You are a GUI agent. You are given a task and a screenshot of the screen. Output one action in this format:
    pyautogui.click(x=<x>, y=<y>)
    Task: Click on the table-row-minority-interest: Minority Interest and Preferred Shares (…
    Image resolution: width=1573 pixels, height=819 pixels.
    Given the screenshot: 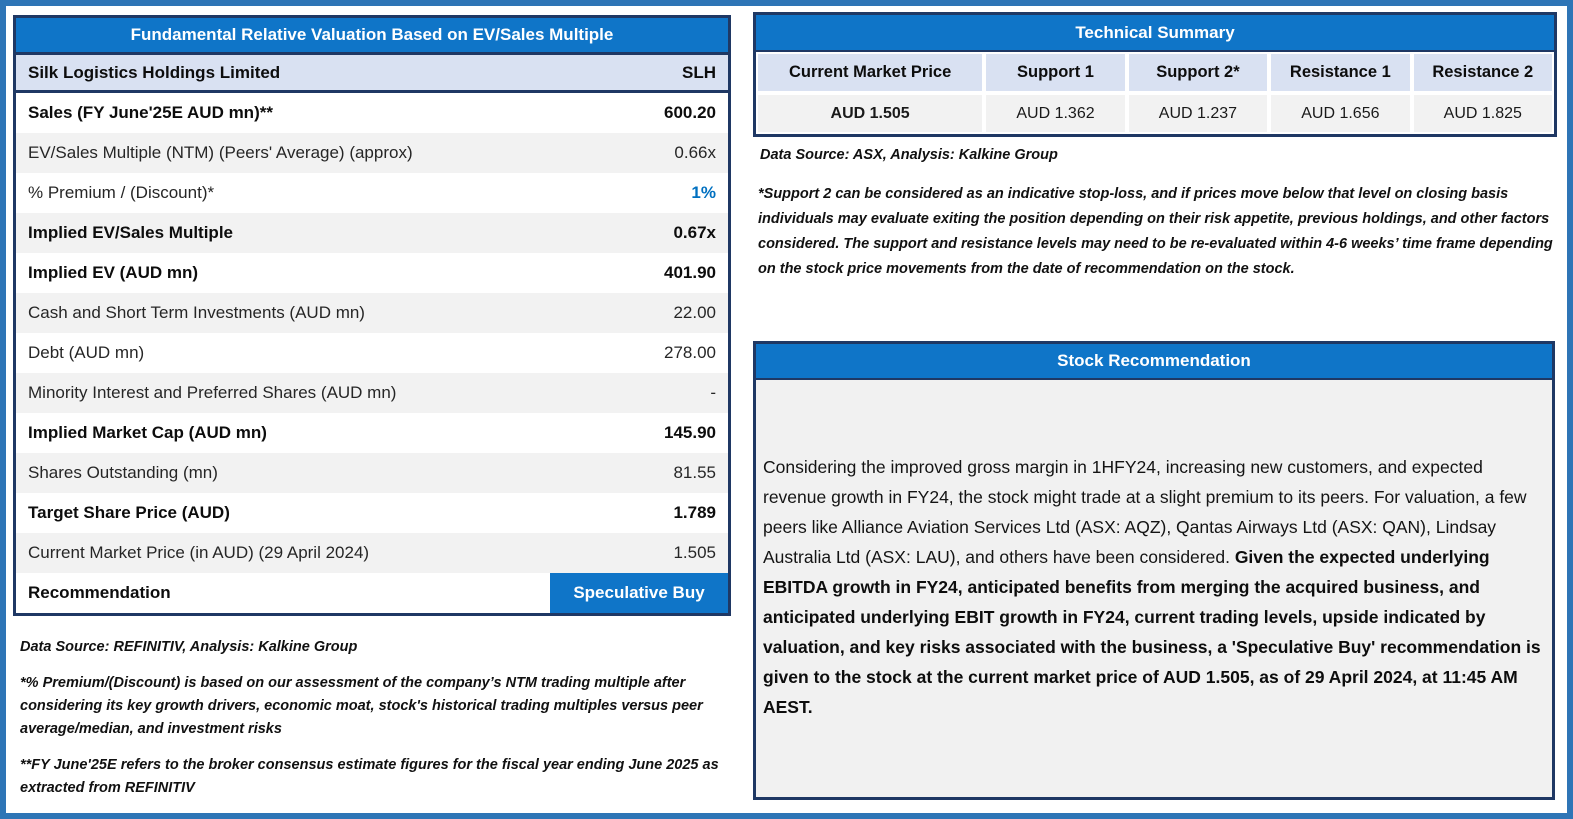 What is the action you would take?
    pyautogui.click(x=372, y=393)
    